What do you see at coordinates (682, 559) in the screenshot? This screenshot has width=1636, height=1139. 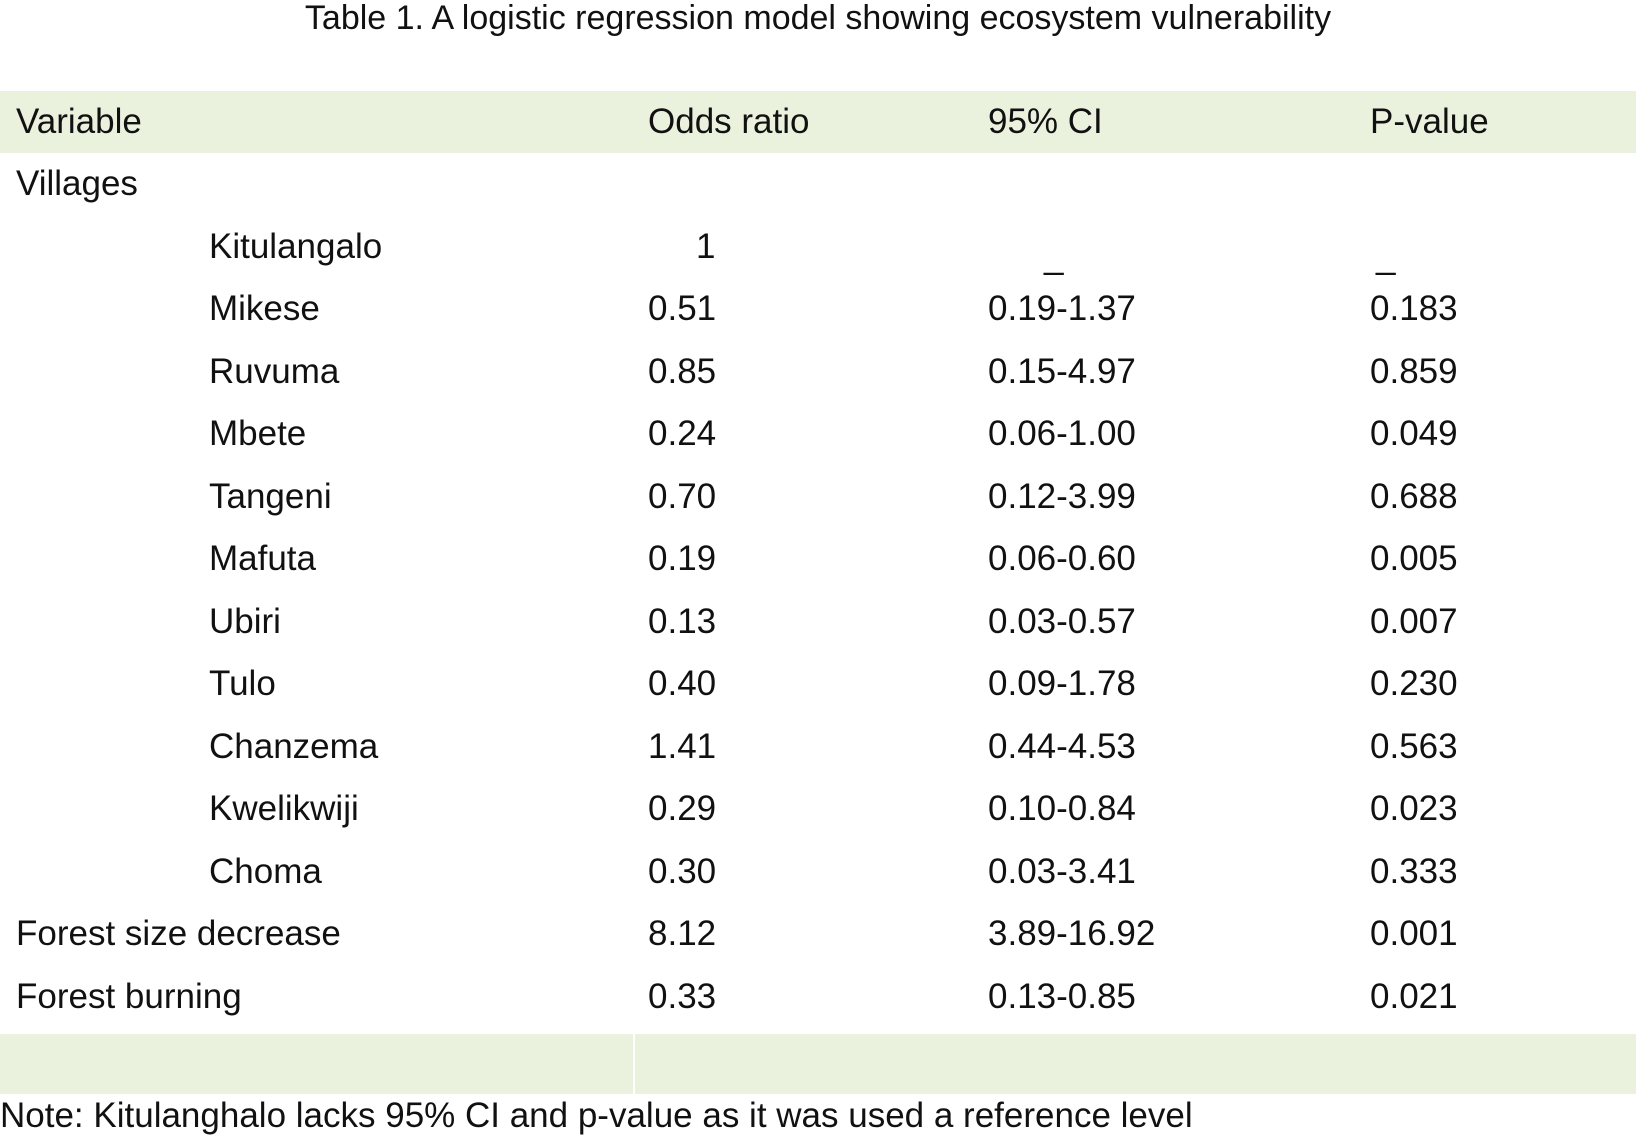 I see `odds-ratio-cell: 0.19` at bounding box center [682, 559].